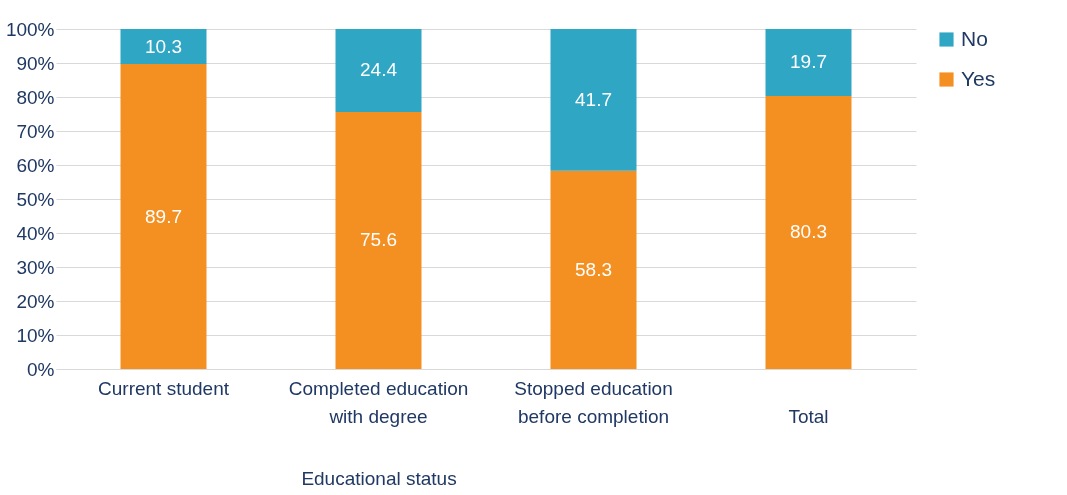  I want to click on y-tick-label: 80%, so click(35, 97).